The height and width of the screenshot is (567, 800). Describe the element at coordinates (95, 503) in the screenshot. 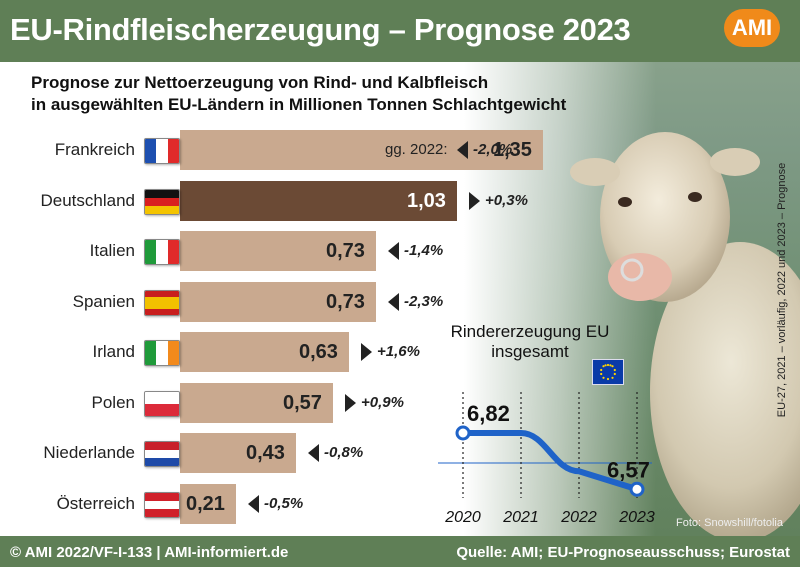

I see `category-label: Österreich` at that location.